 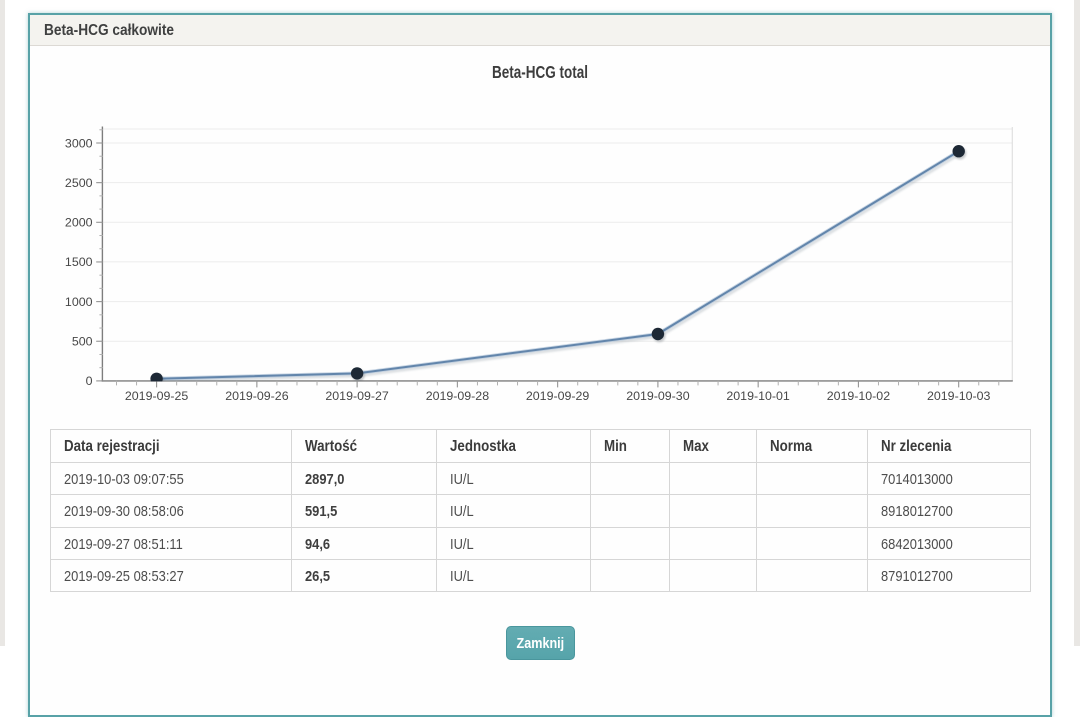 I want to click on svg-text: 2500, so click(x=79, y=183).